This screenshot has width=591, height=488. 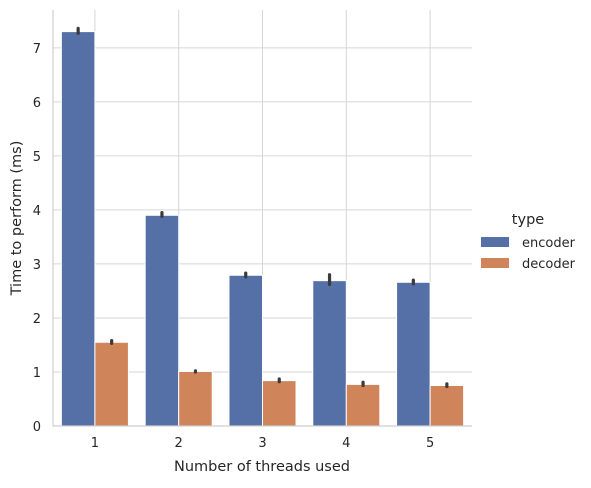 I want to click on y-tick-label-3: 3, so click(x=37, y=265).